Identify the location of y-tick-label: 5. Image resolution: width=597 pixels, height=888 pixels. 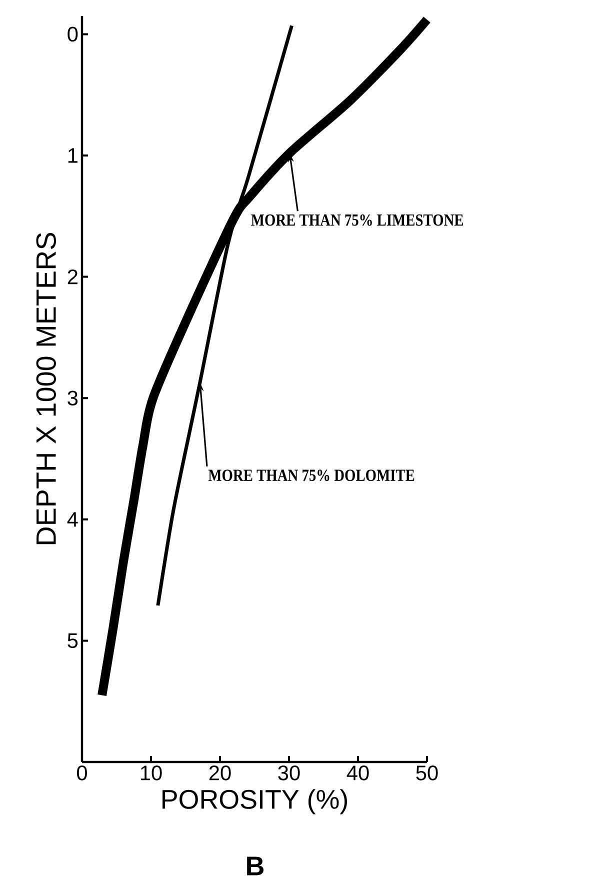
(73, 640).